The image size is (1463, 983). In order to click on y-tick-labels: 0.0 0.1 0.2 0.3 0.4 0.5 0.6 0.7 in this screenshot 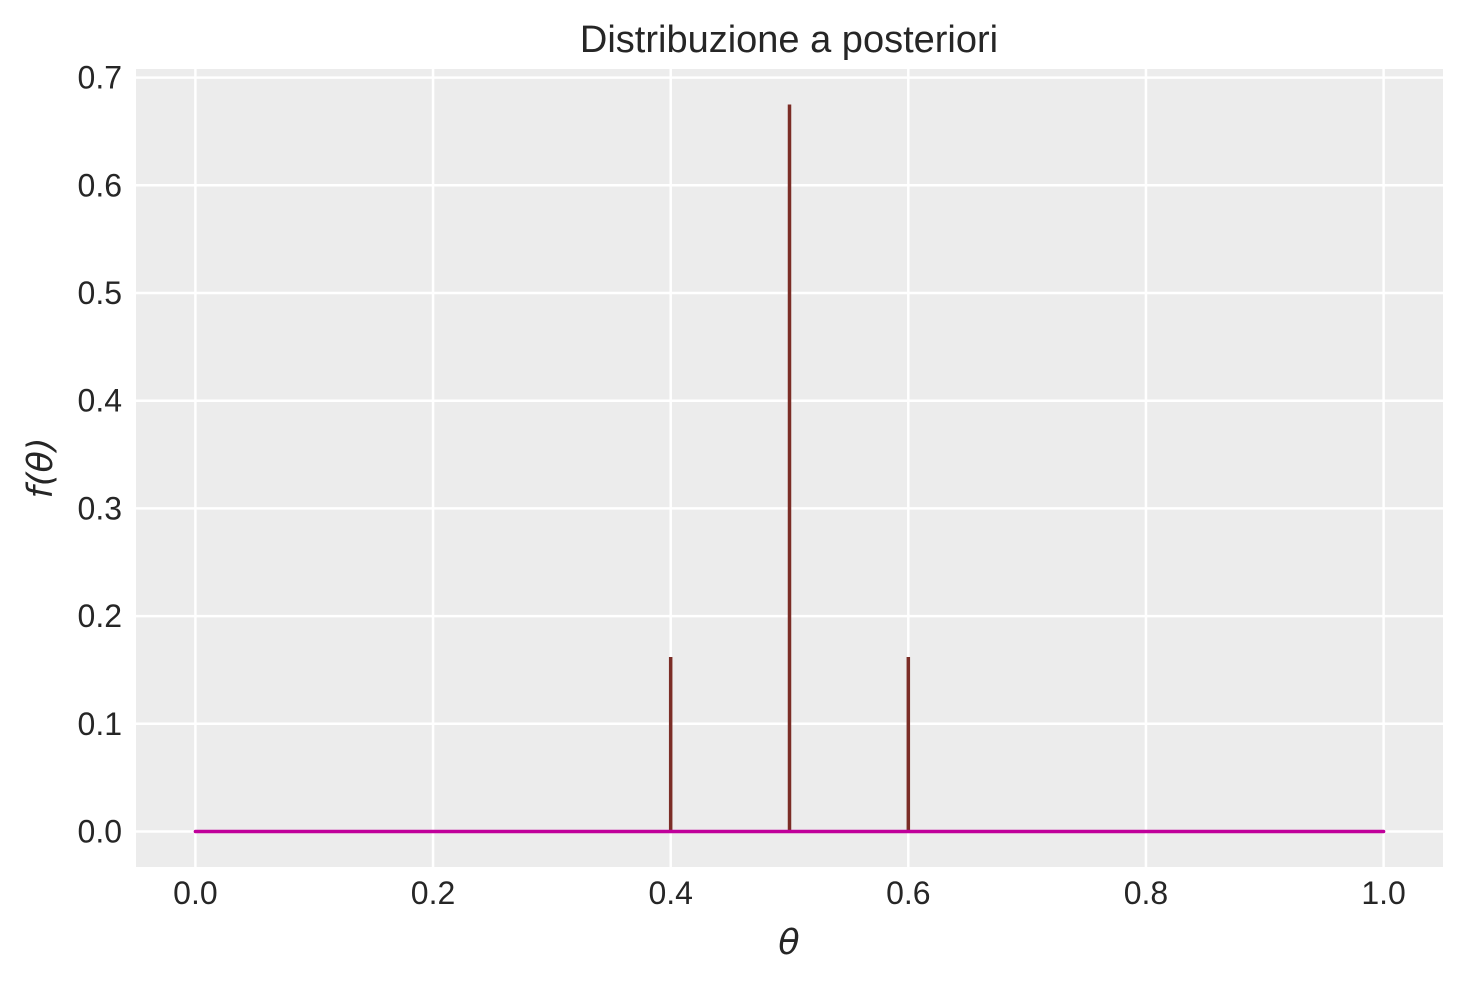, I will do `click(100, 455)`.